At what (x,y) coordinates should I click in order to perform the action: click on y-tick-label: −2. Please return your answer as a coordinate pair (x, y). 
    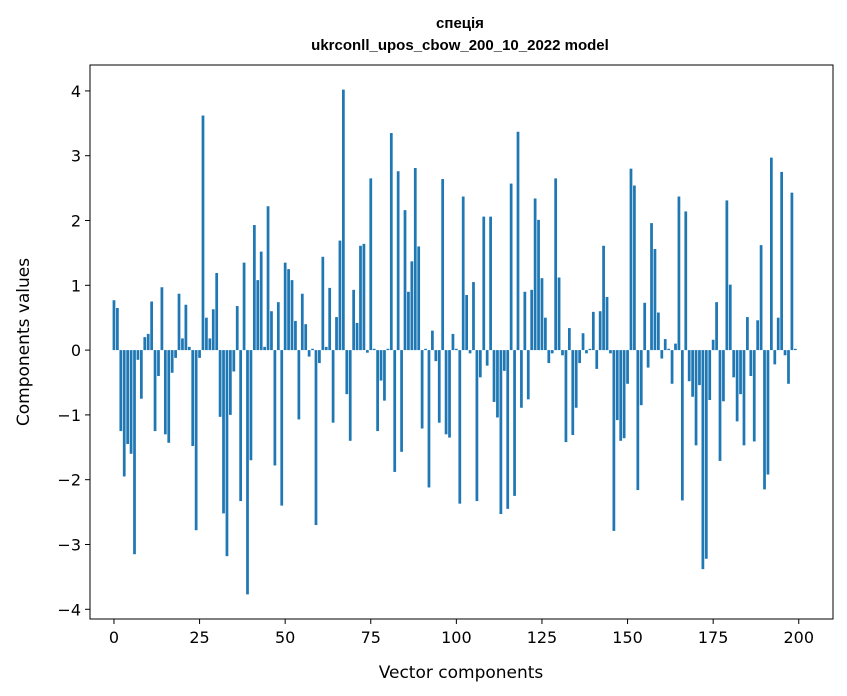
    Looking at the image, I should click on (69, 480).